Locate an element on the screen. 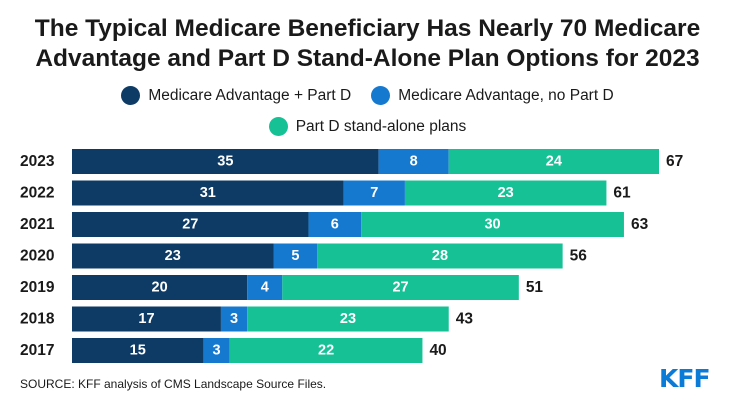  total-label-2019: 51 is located at coordinates (535, 287).